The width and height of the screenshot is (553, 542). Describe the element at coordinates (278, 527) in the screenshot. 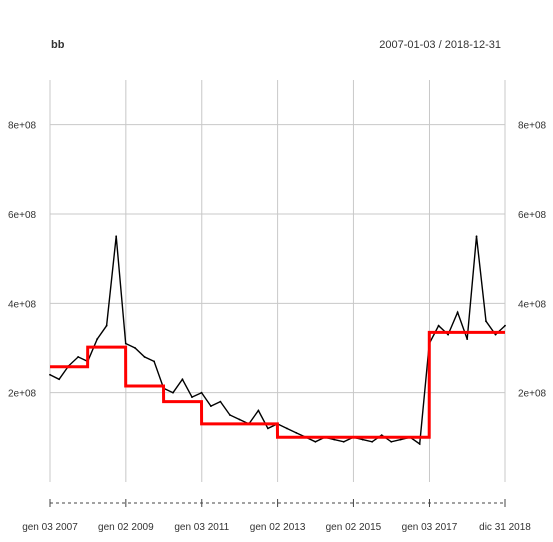

I see `x-tick-label: gen 02 2013` at that location.